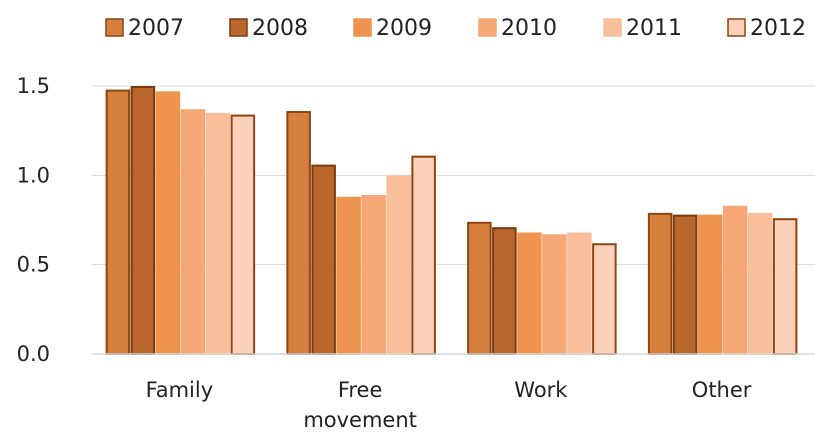  Describe the element at coordinates (33, 354) in the screenshot. I see `y-tick-label: 0.0` at that location.